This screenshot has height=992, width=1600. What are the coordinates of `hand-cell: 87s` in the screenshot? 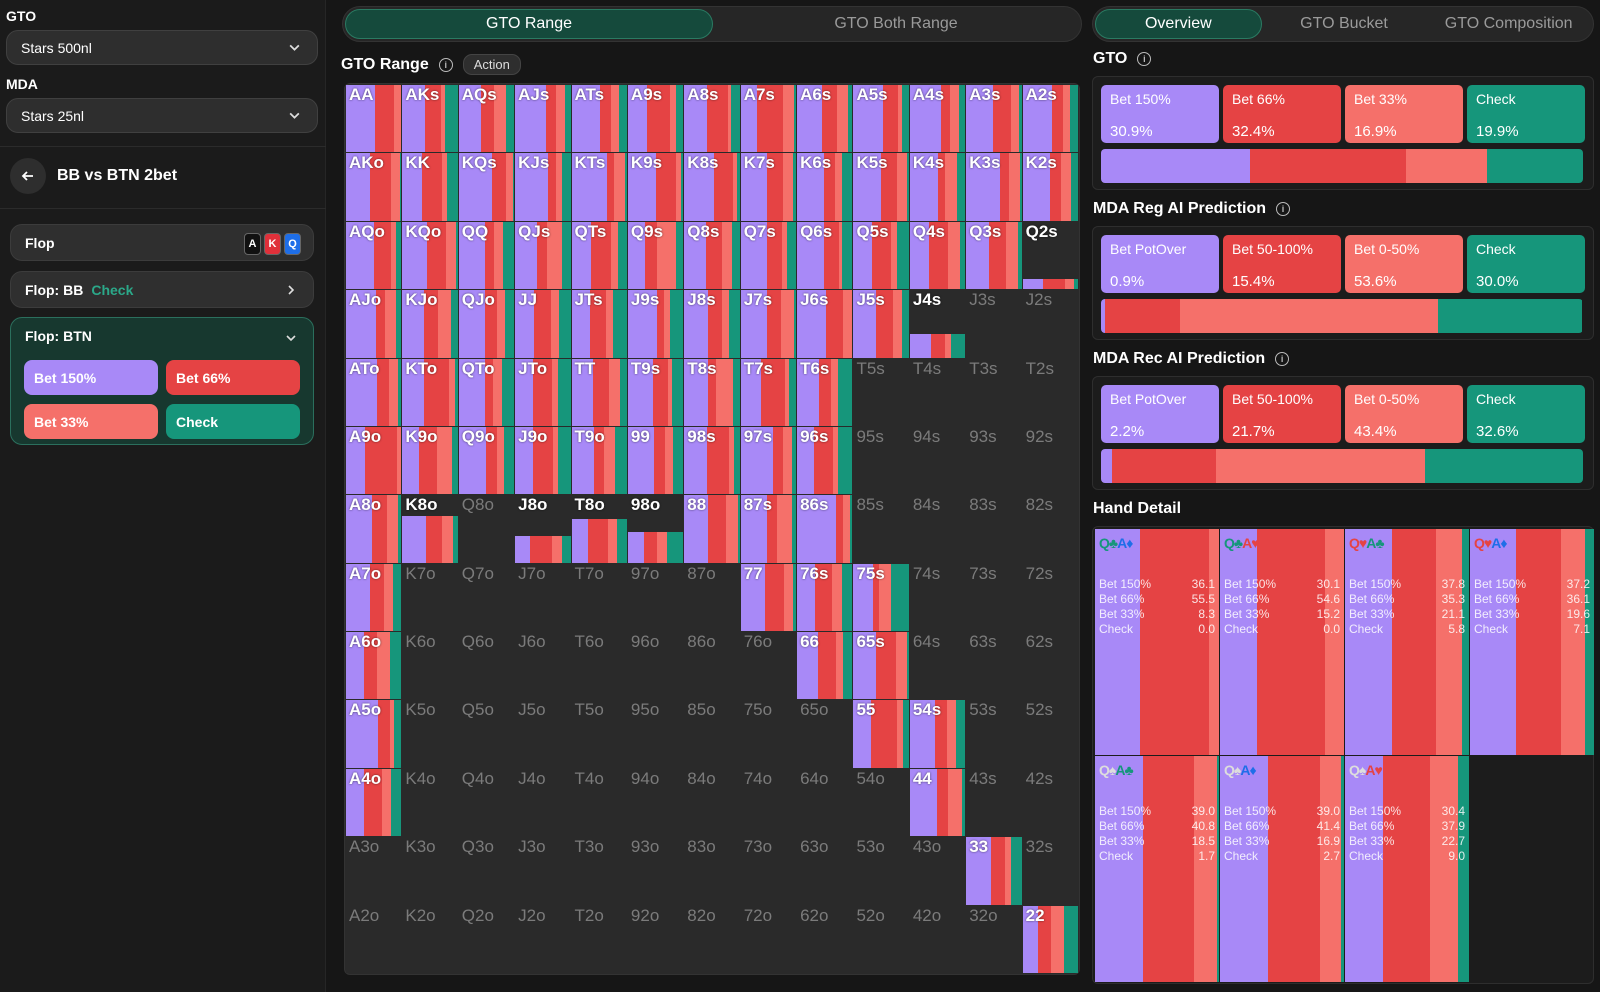 It's located at (768, 529).